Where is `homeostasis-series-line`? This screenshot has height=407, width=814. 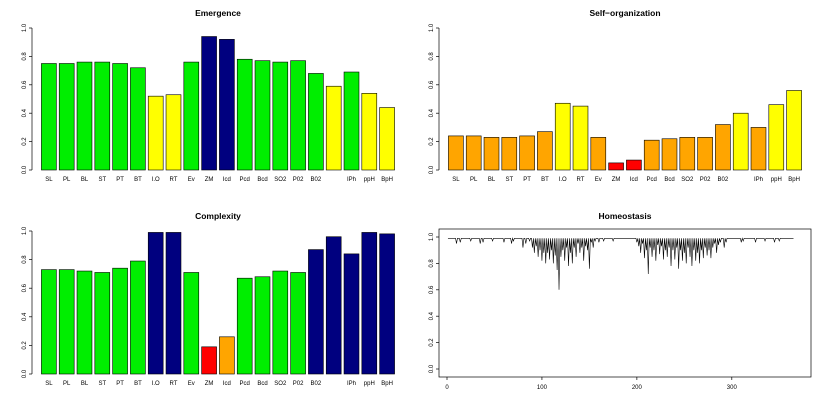 homeostasis-series-line is located at coordinates (620, 263).